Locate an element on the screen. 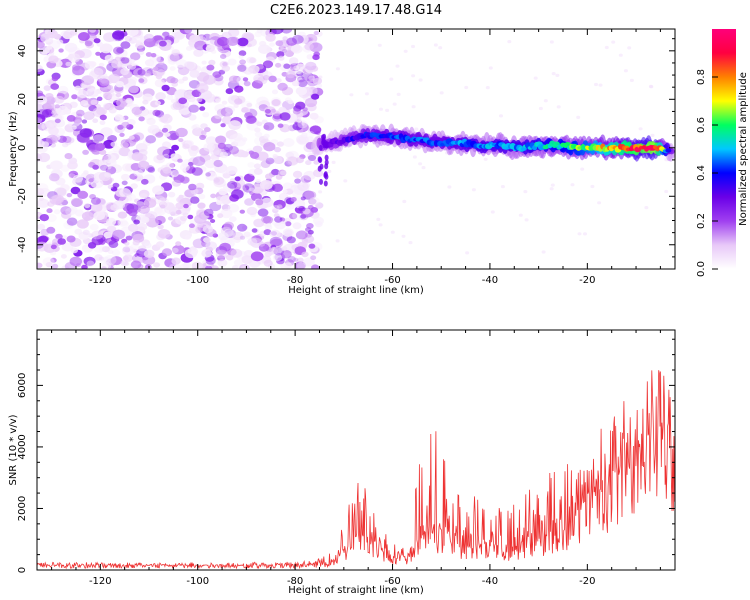 The height and width of the screenshot is (600, 750). snr-x-tick-label: -100 is located at coordinates (197, 581).